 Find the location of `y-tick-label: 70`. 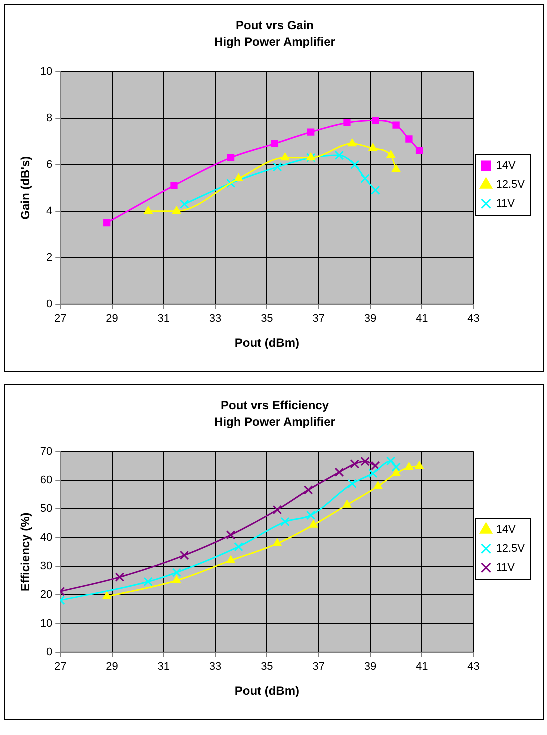

y-tick-label: 70 is located at coordinates (46, 452).